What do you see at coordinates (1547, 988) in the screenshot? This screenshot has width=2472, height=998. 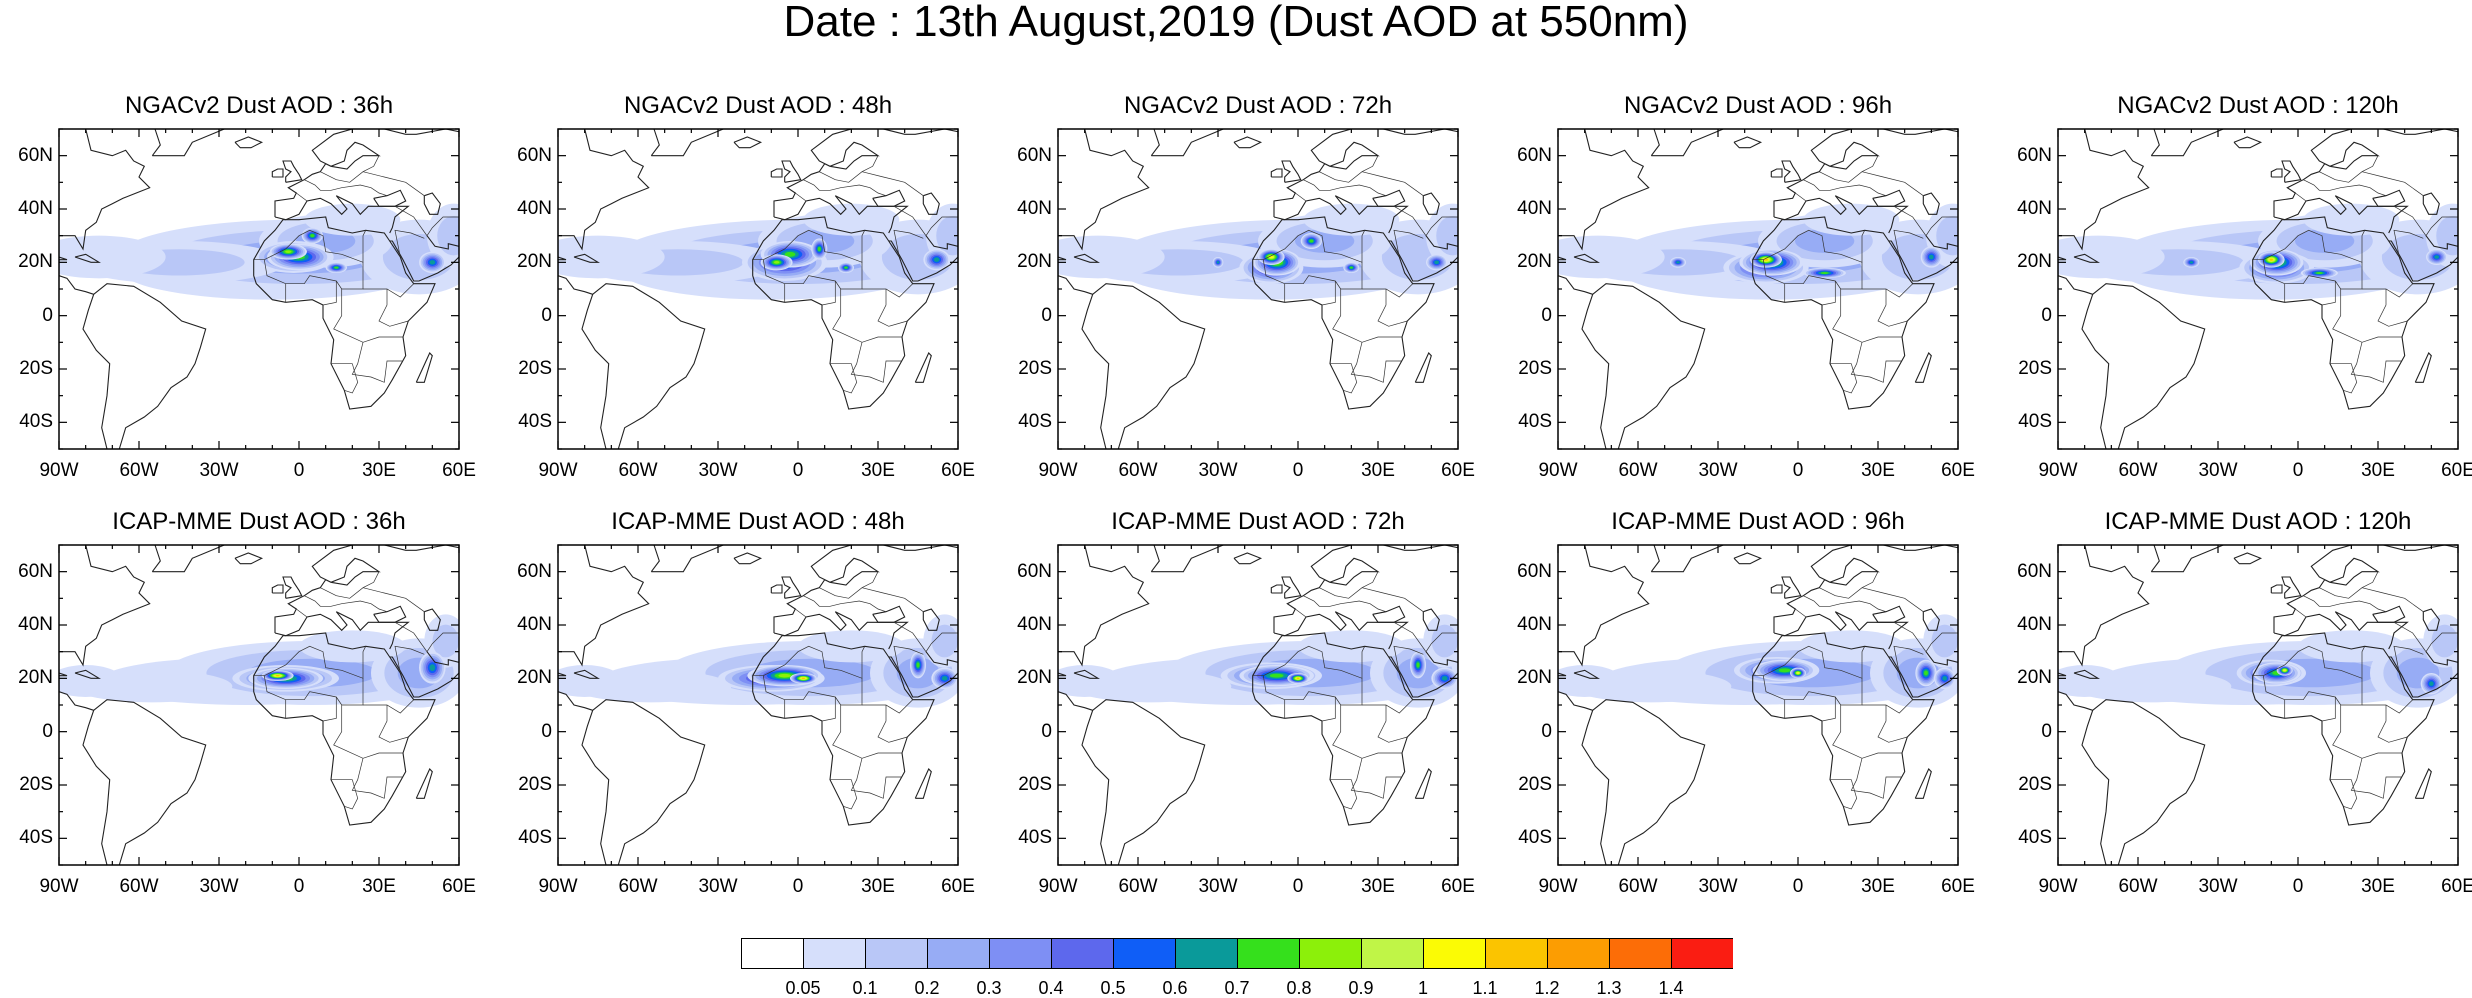 I see `colorbar-label: 1.2` at bounding box center [1547, 988].